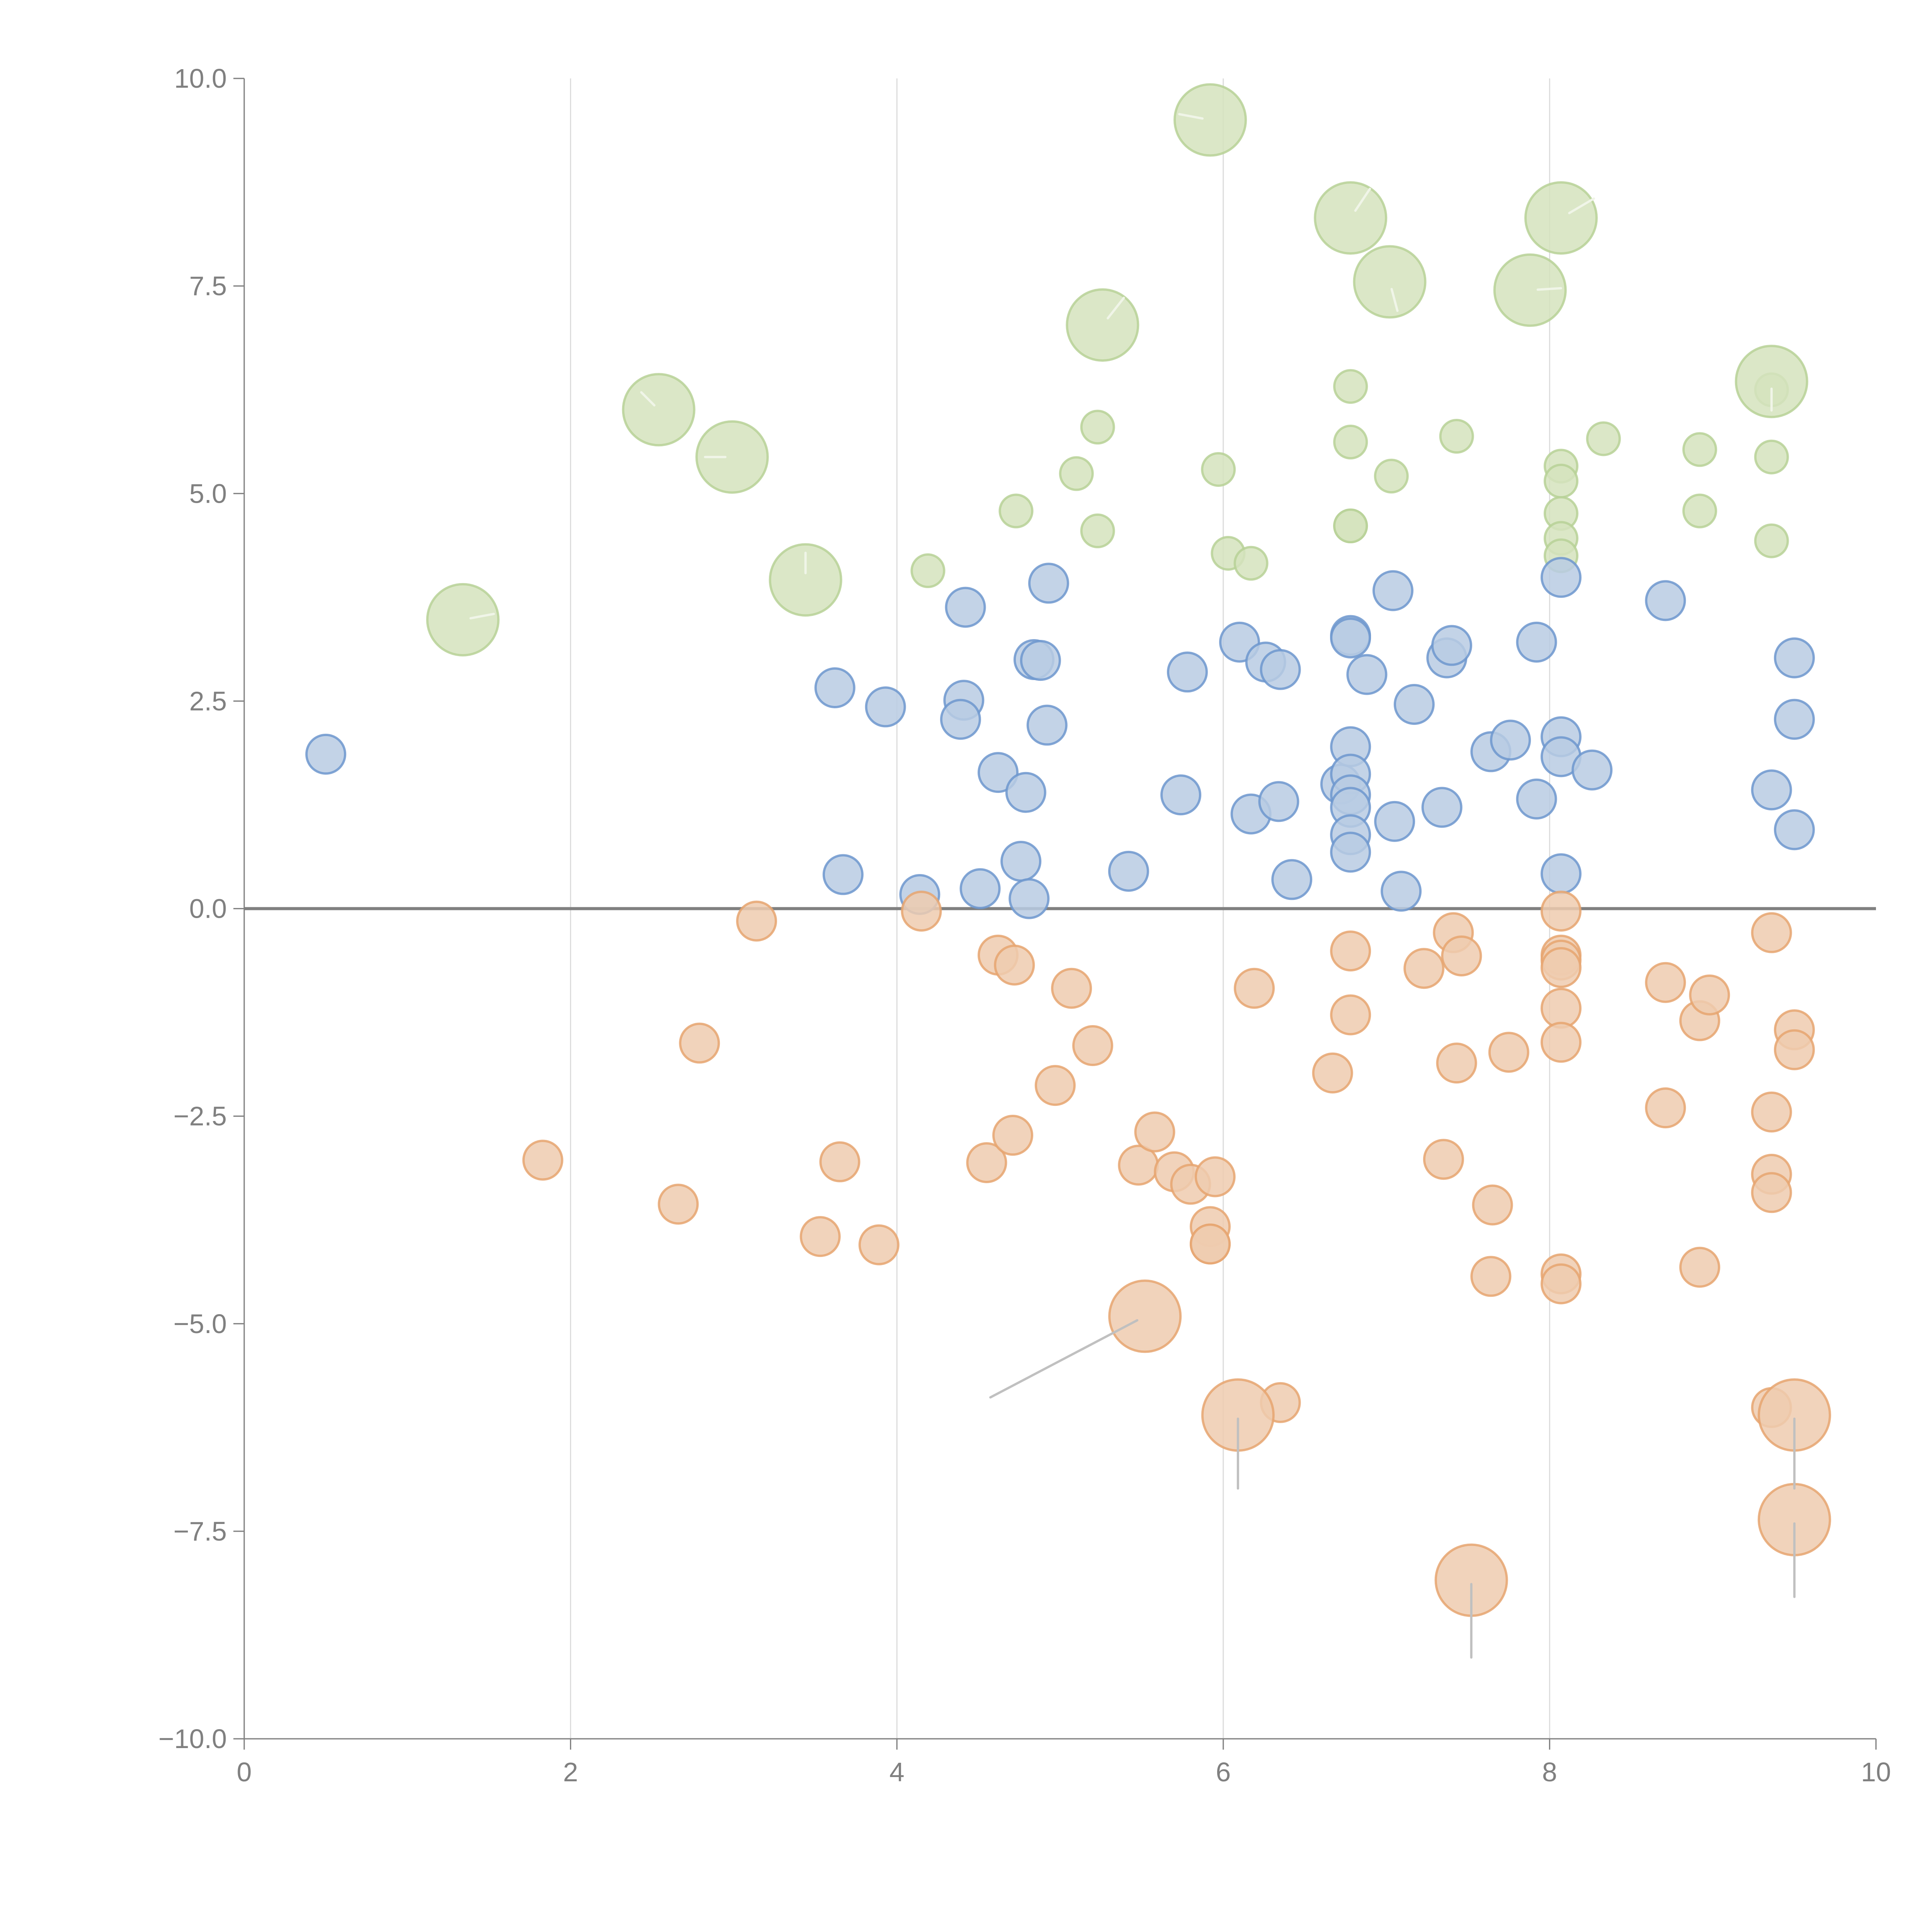  Describe the element at coordinates (1223, 1772) in the screenshot. I see `x-tick-label: 6` at that location.